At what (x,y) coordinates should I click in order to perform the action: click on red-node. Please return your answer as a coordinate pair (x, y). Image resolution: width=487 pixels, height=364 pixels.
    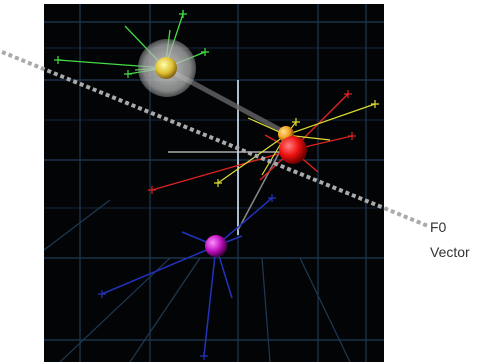
    Looking at the image, I should click on (293, 150).